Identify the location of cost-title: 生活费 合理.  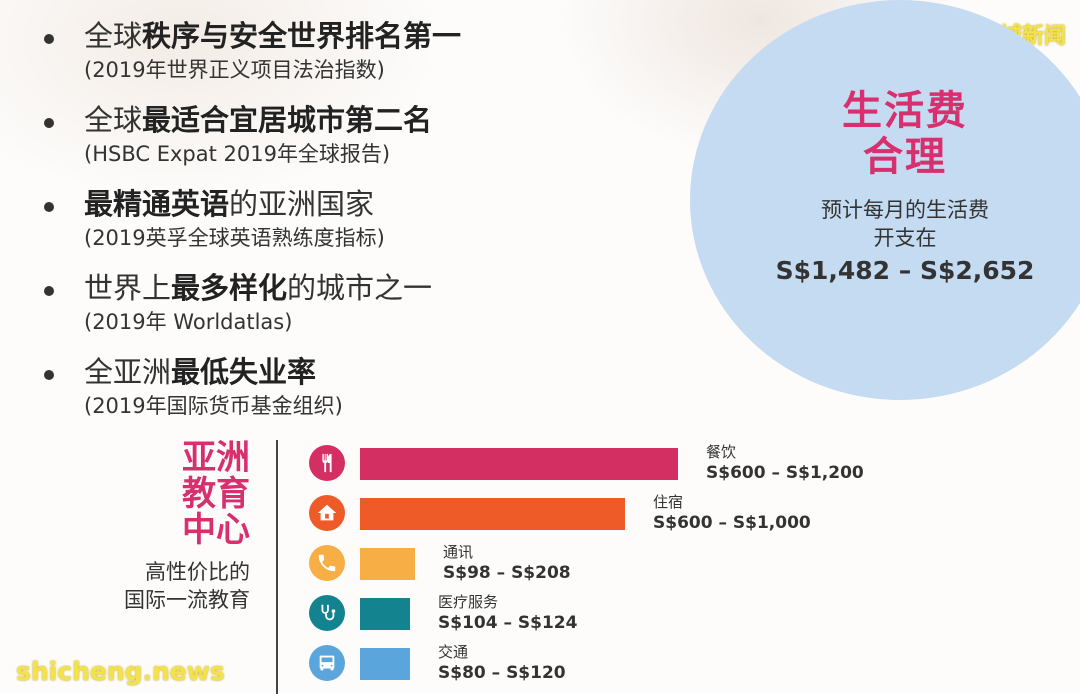
(905, 134).